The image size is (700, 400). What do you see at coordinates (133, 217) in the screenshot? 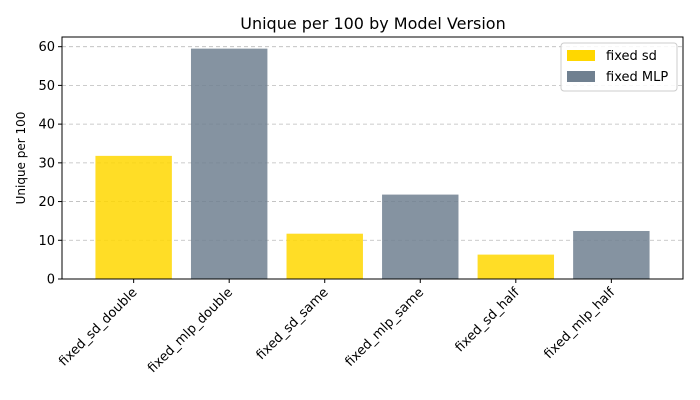
I see `bar-fixed-sd-double` at bounding box center [133, 217].